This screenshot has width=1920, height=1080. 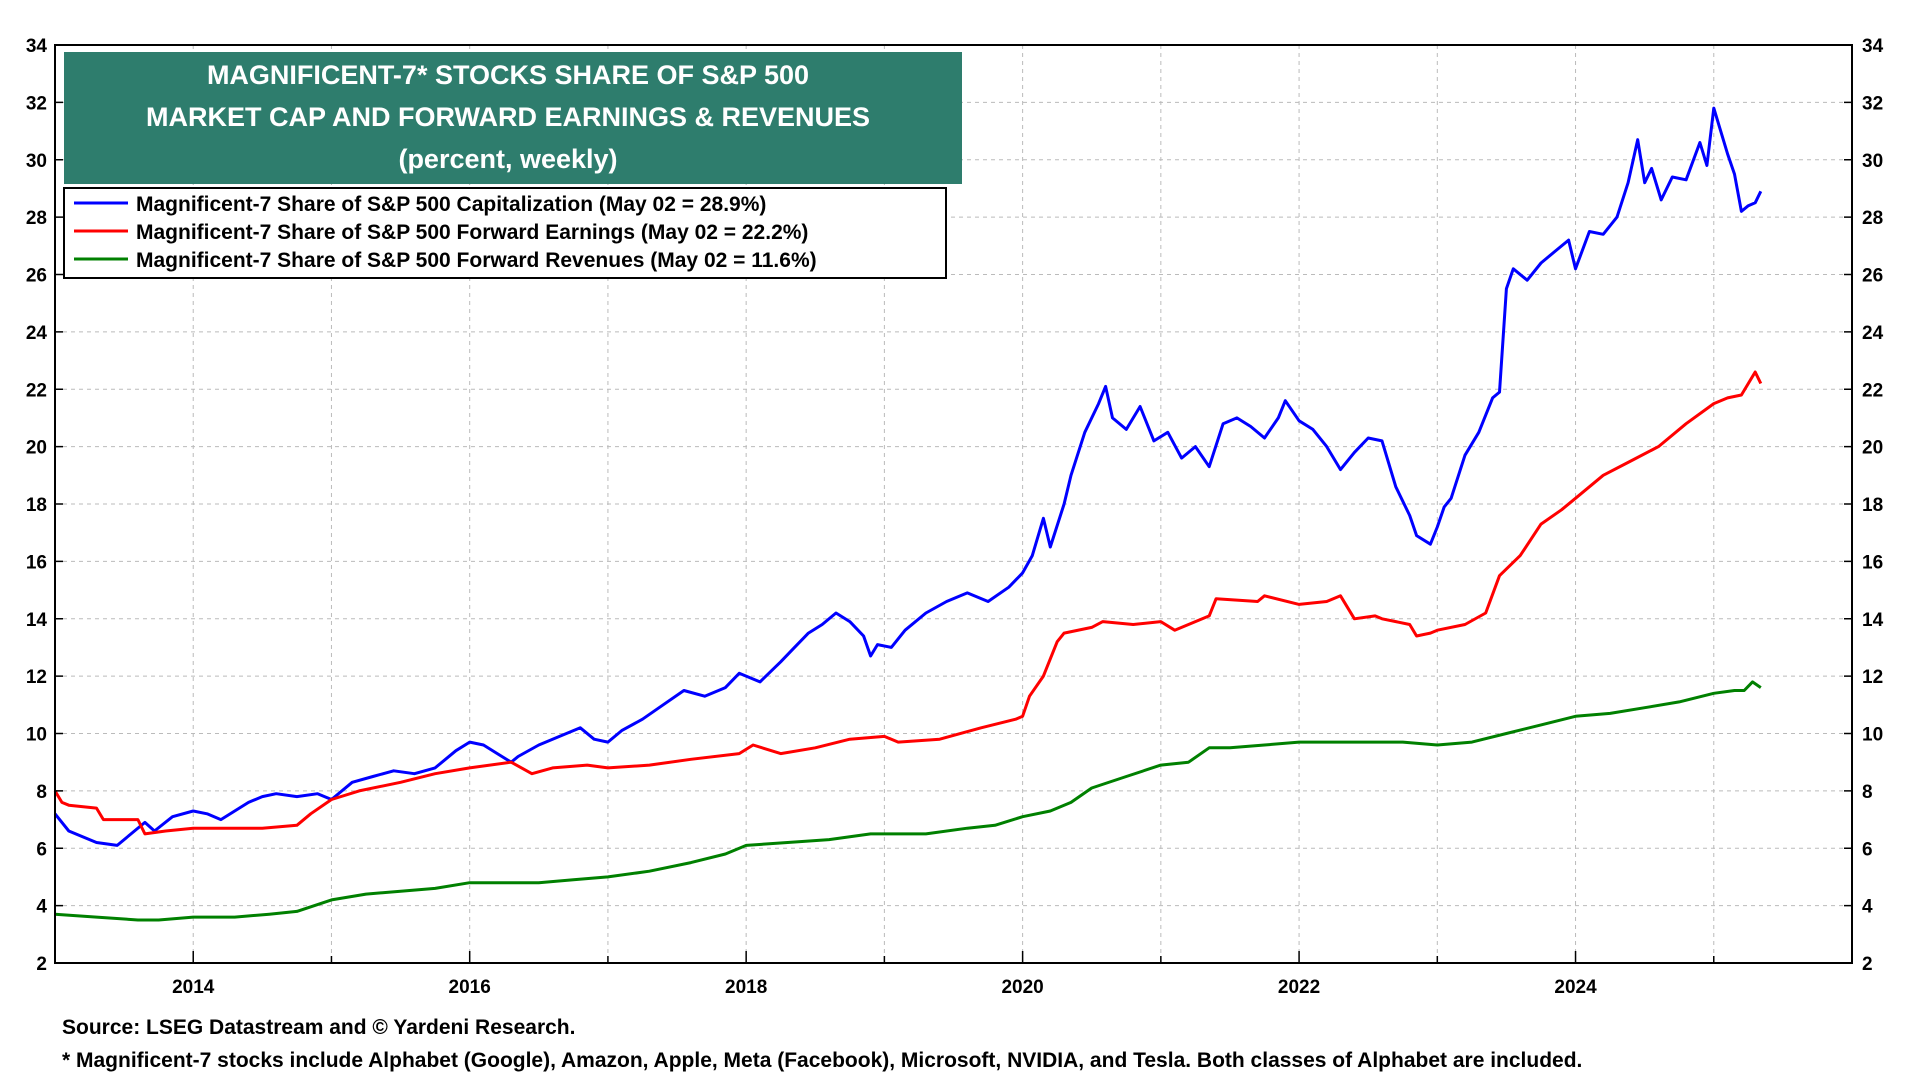 What do you see at coordinates (1872, 390) in the screenshot?
I see `y-tick-label-right: 22` at bounding box center [1872, 390].